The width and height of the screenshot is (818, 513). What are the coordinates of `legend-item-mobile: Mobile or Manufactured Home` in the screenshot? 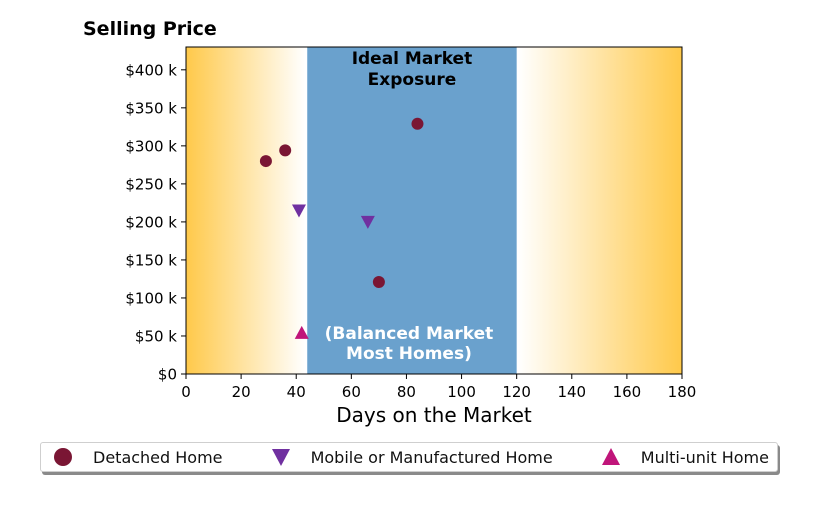 It's located at (411, 457).